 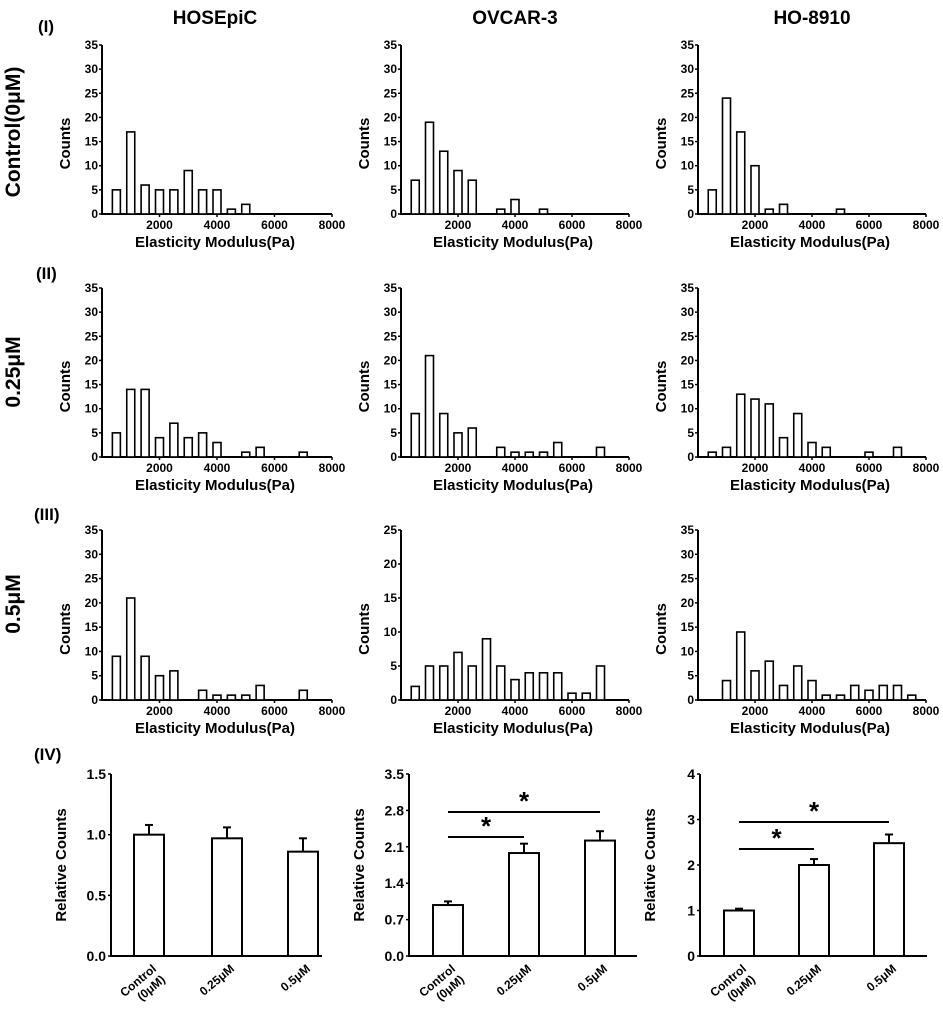 What do you see at coordinates (395, 810) in the screenshot?
I see `y-tick-label: 2.8` at bounding box center [395, 810].